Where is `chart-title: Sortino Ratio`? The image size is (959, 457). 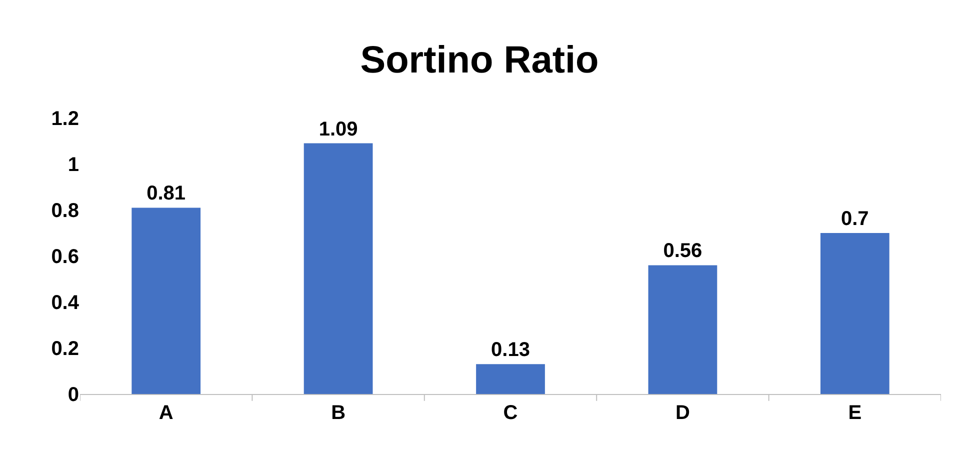 chart-title: Sortino Ratio is located at coordinates (479, 61).